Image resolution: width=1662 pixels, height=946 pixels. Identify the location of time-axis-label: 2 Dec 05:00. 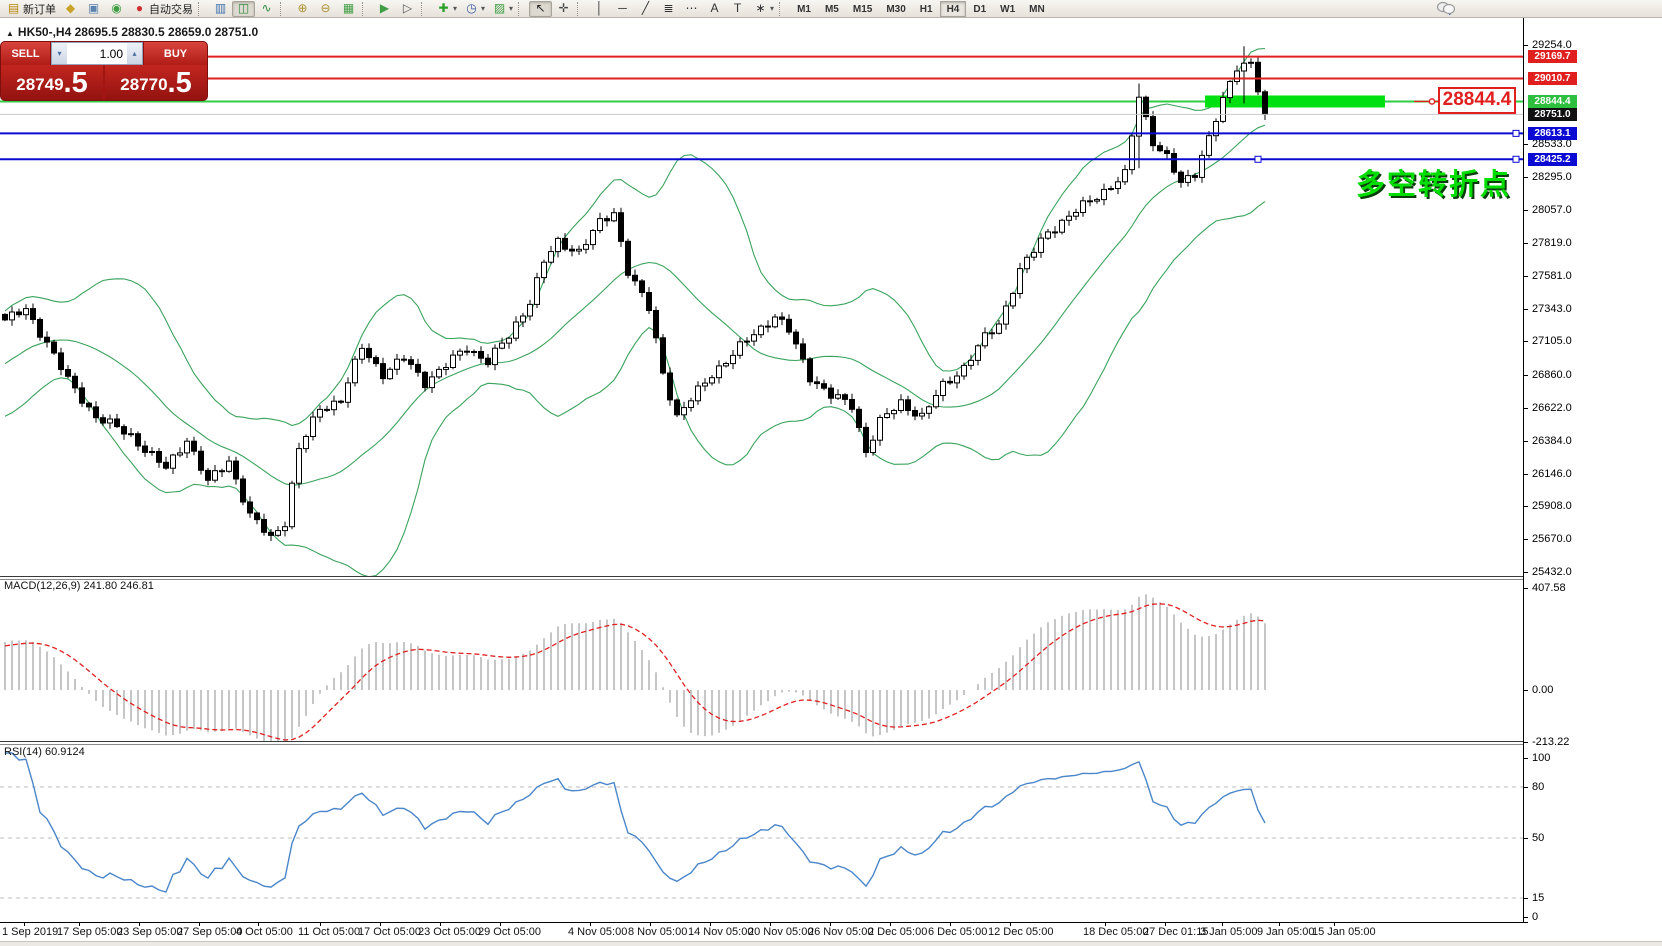
(898, 932).